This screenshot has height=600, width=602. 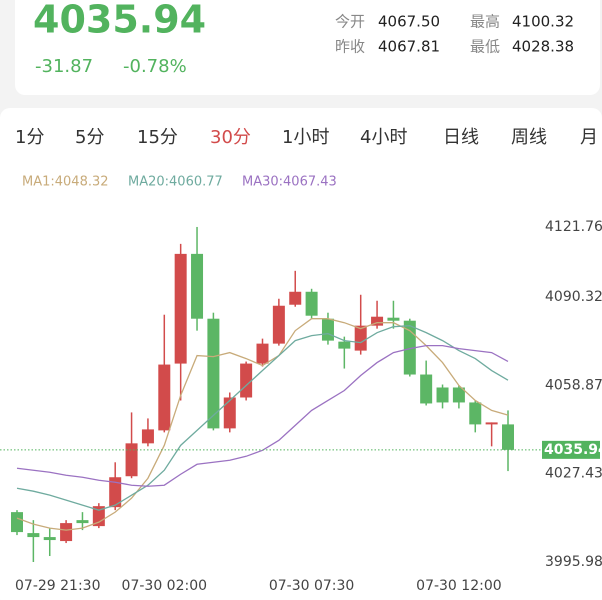 I want to click on legend-entry: MA1:4048.32, so click(x=65, y=182).